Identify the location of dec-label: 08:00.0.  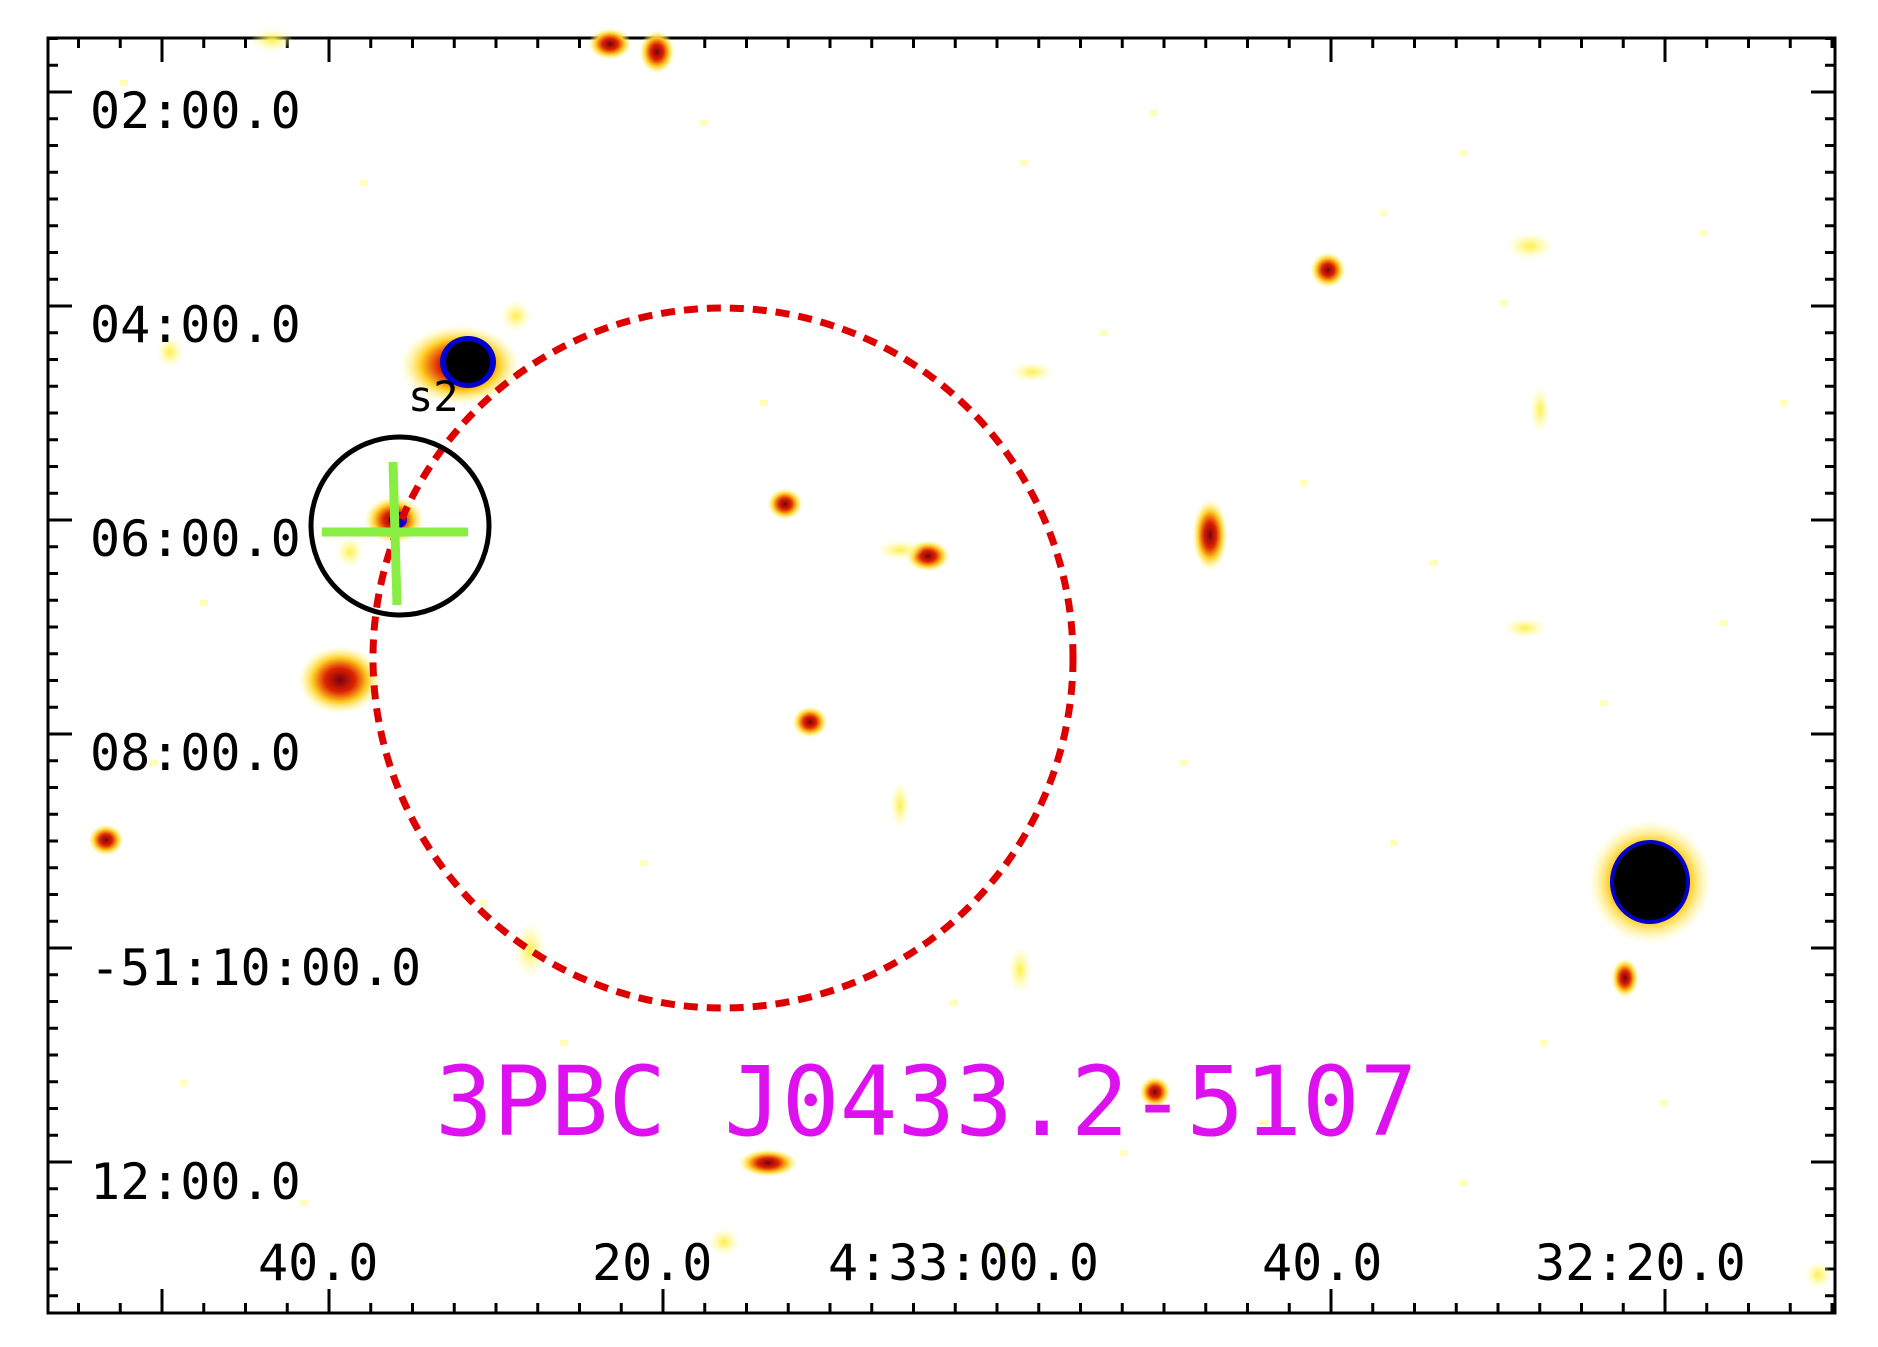
(195, 753).